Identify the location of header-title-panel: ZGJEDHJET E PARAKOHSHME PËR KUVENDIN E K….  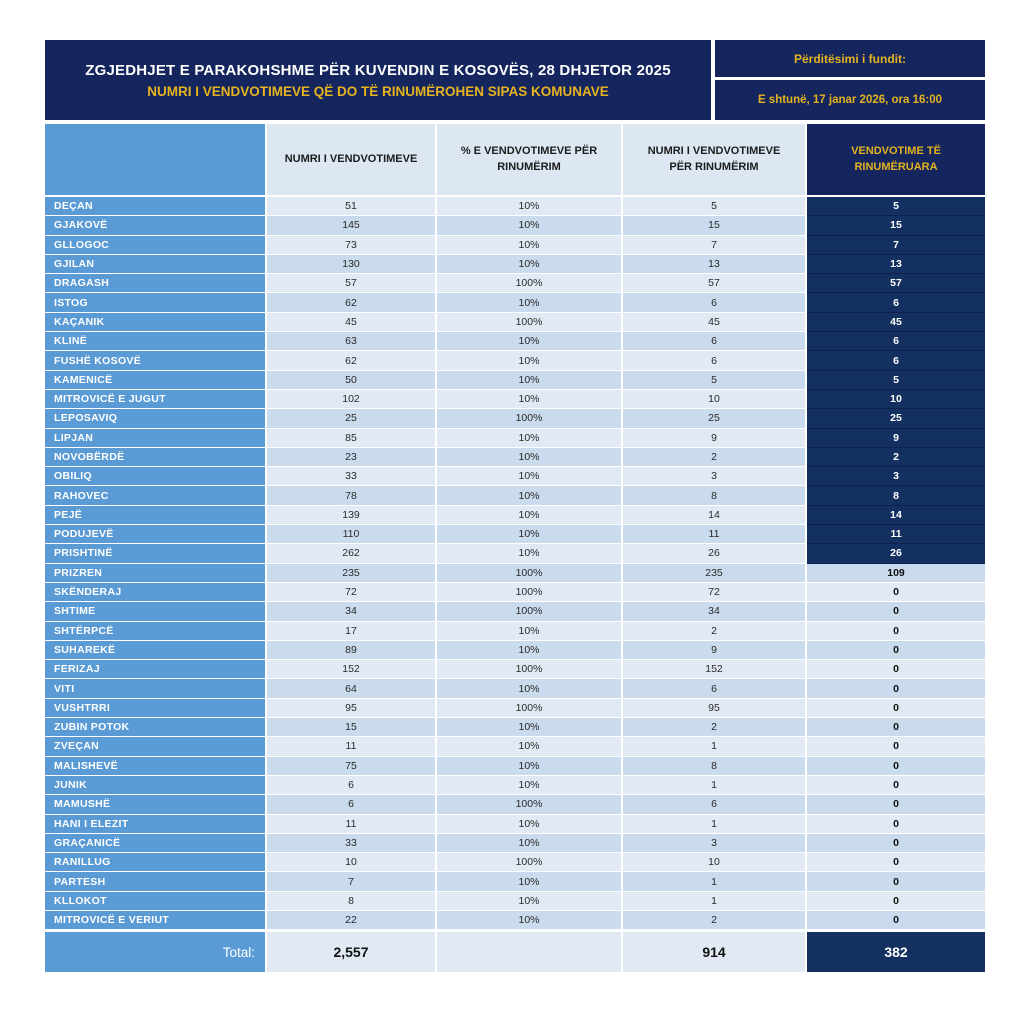
(378, 80).